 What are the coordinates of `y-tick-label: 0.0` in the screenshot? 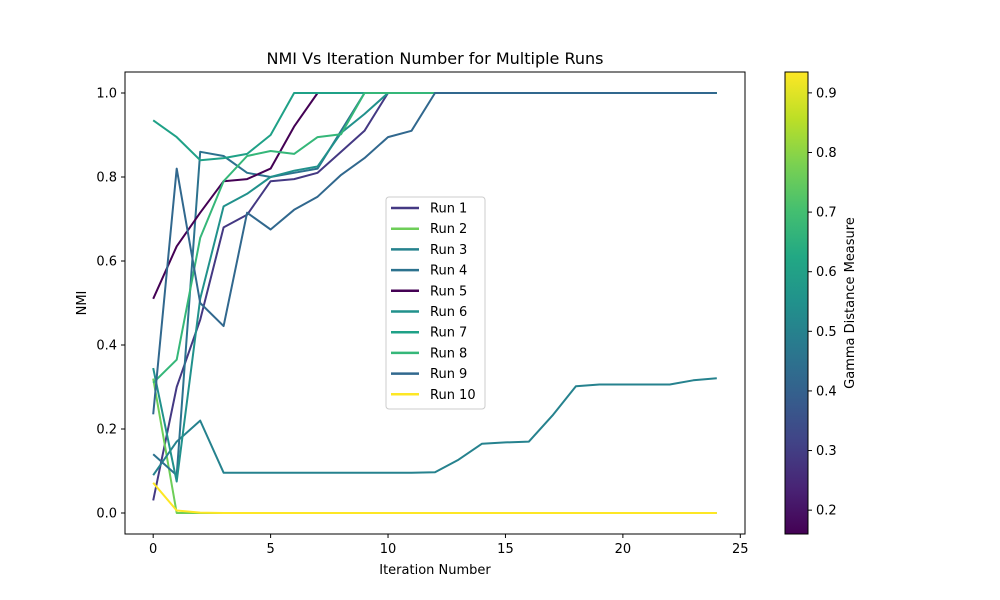 It's located at (106, 514).